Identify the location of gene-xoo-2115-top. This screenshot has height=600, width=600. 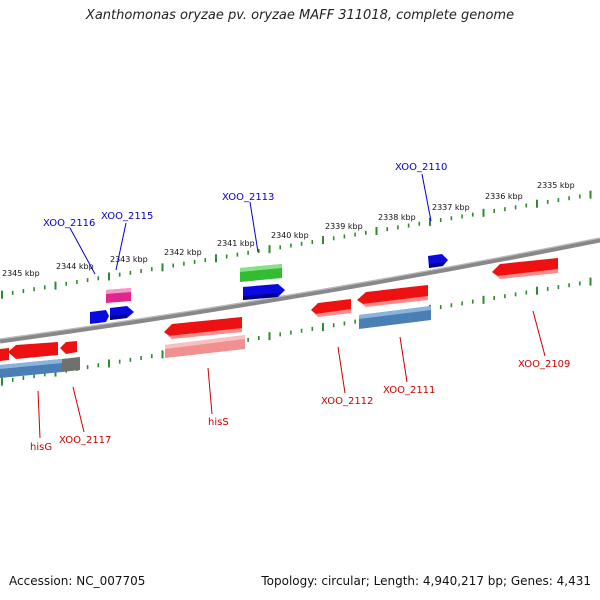
(118, 291).